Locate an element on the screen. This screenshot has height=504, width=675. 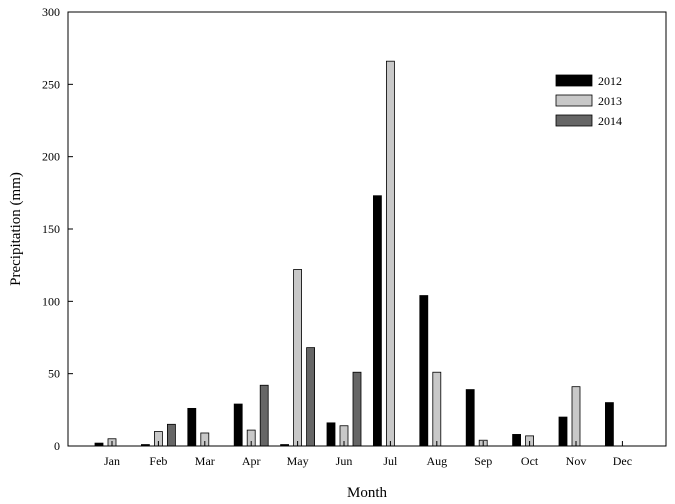
x-axis-label: Month is located at coordinates (367, 493).